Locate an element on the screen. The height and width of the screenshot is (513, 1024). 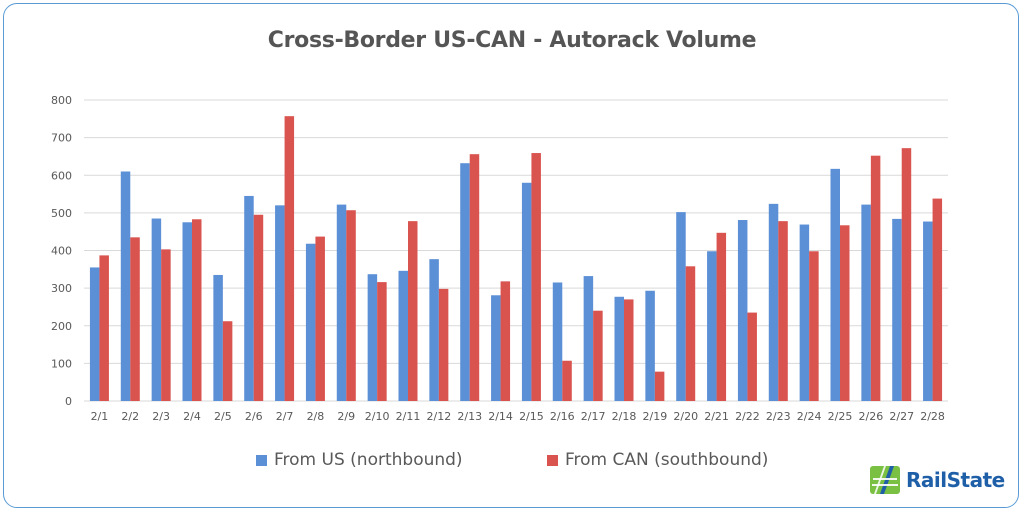
y-tick-label: 700 is located at coordinates (61, 138).